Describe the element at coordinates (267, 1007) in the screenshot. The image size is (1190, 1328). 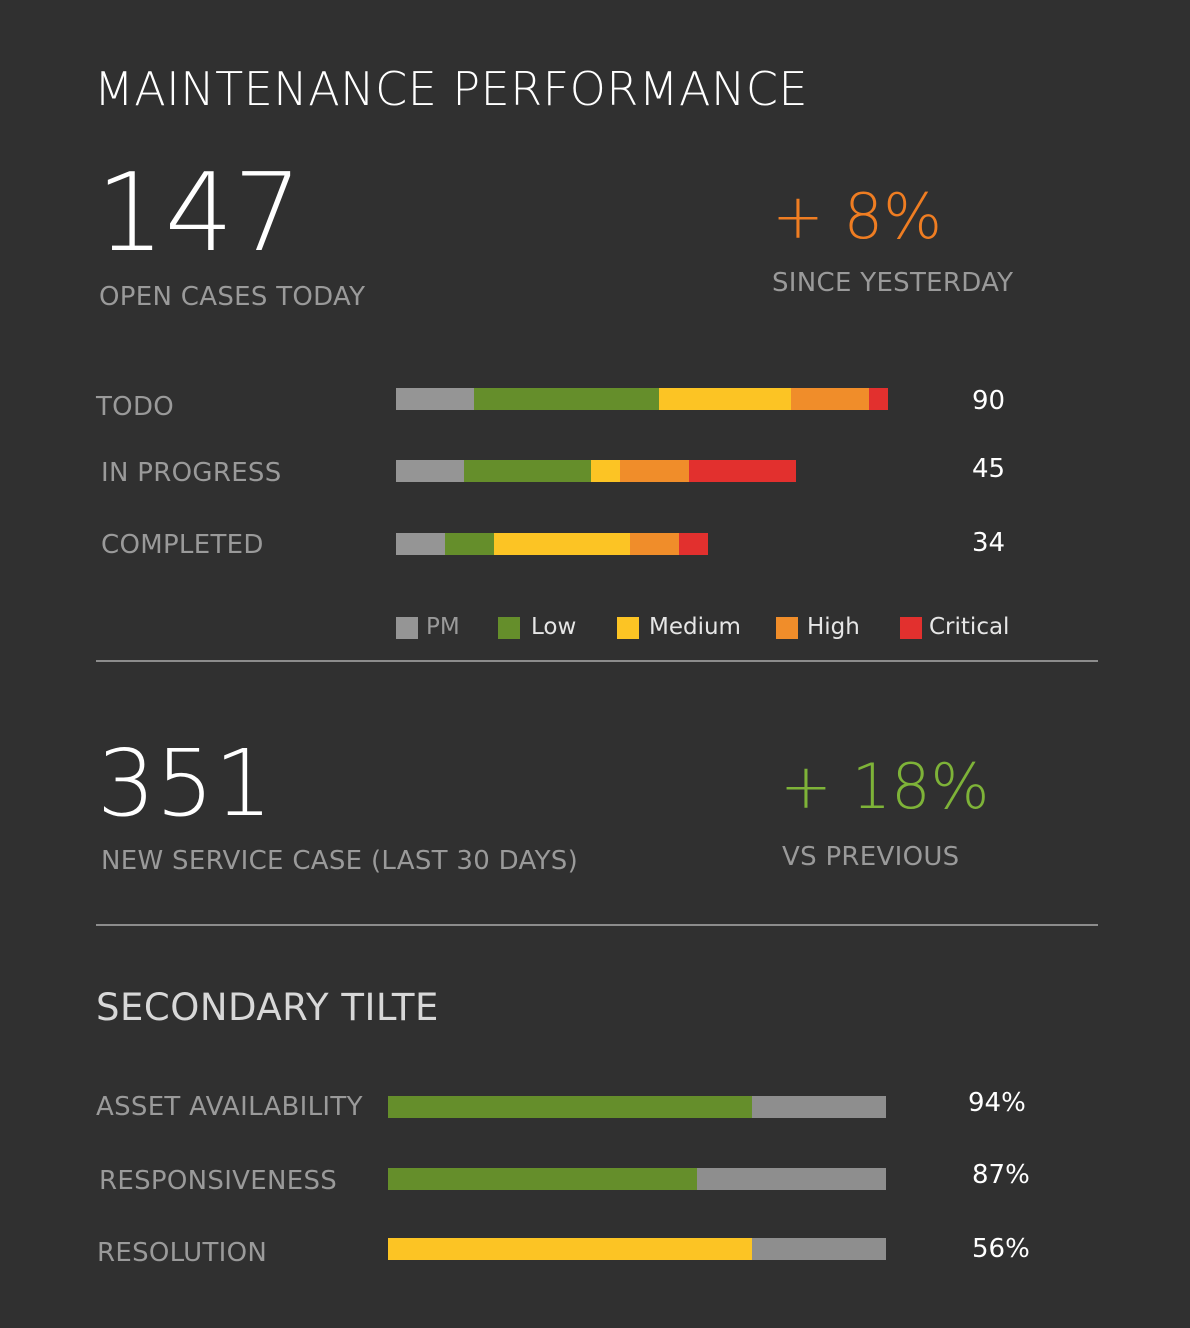
I see `secondary-title: SECONDARY TILTE` at that location.